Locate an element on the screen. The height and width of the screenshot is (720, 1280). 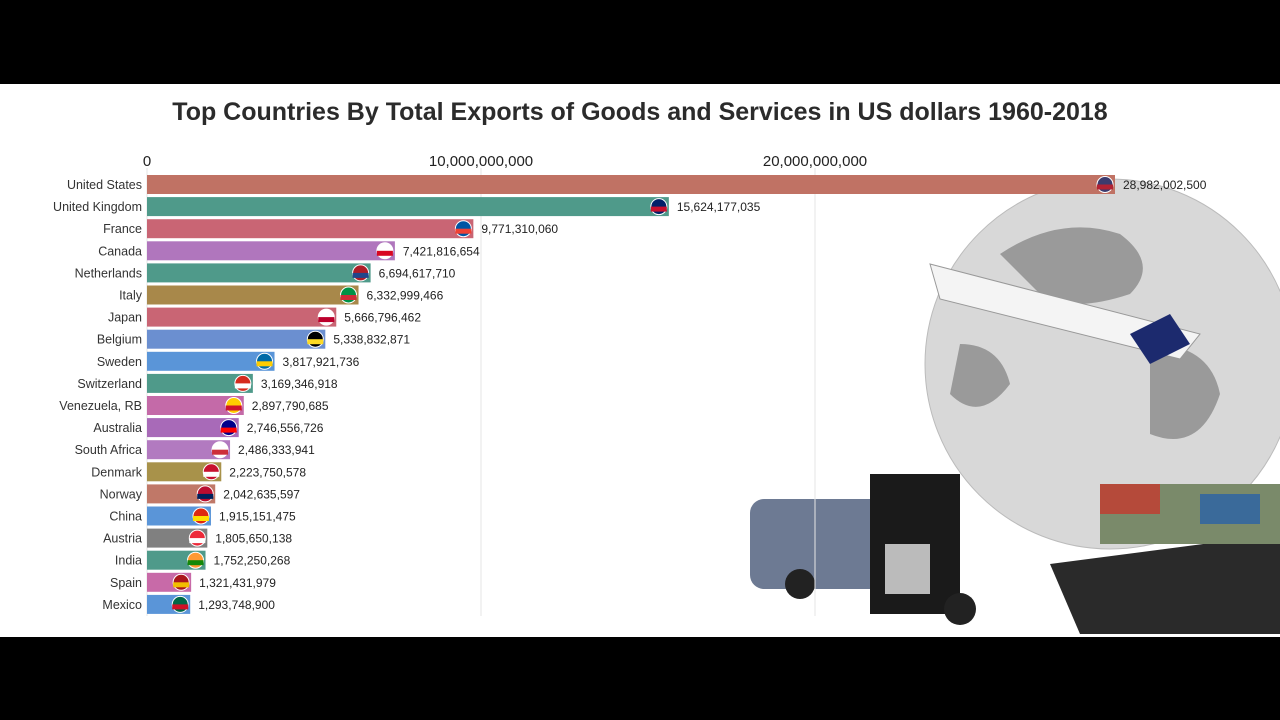
value-label: 28,982,002,500 is located at coordinates (1165, 185).